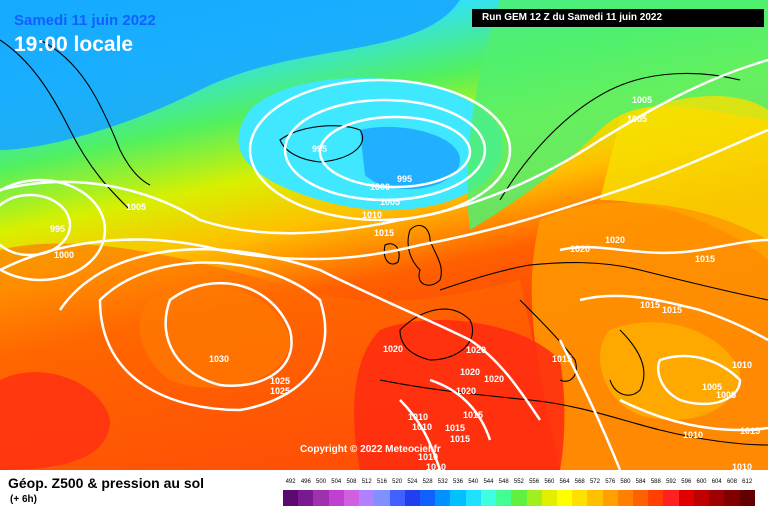  I want to click on colorbar-tick-label: 548, so click(503, 482).